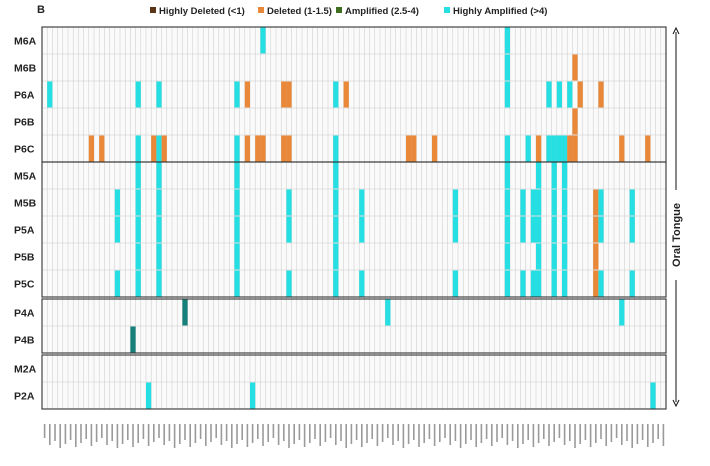 The width and height of the screenshot is (710, 466). What do you see at coordinates (354, 382) in the screenshot?
I see `group-frame` at bounding box center [354, 382].